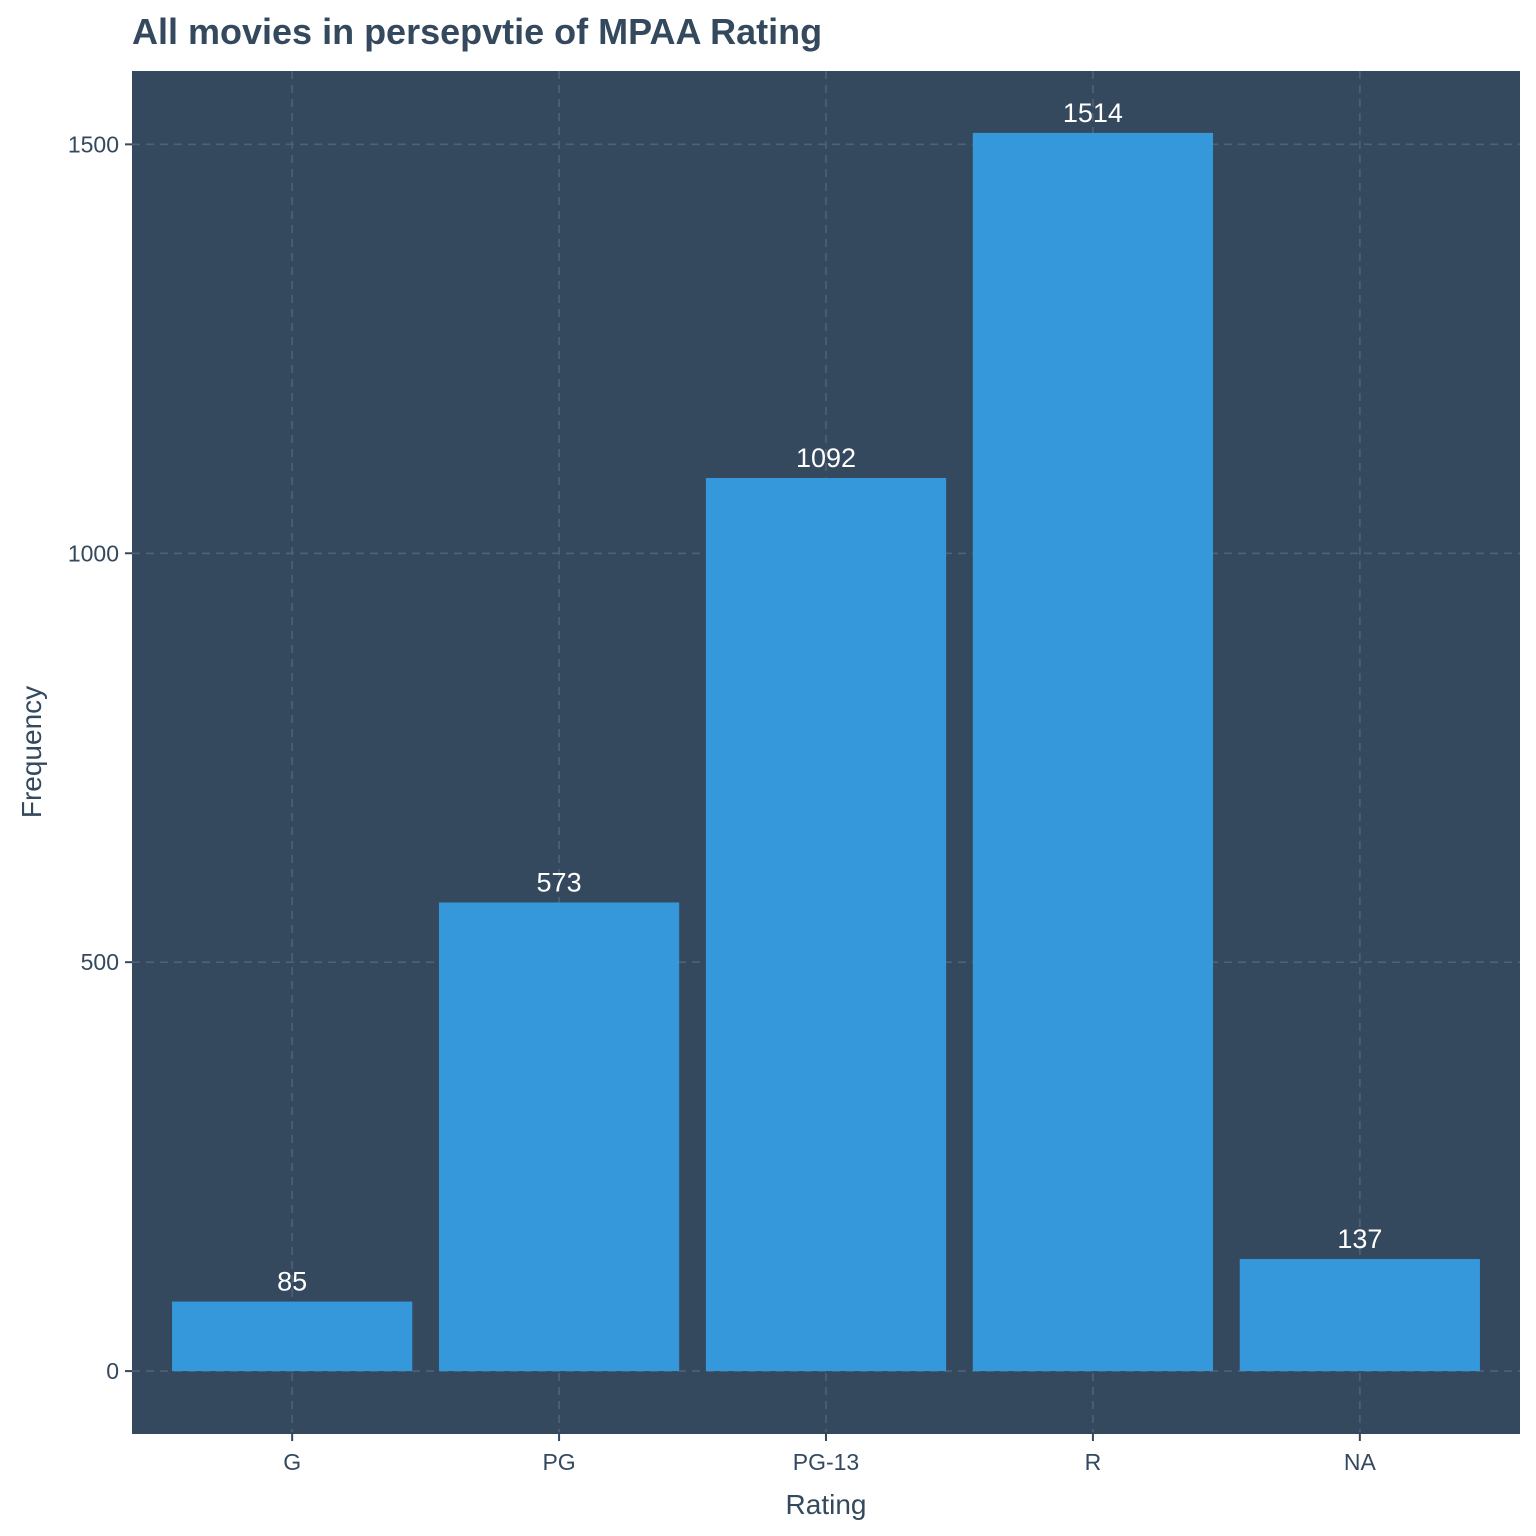 The width and height of the screenshot is (1536, 1536). Describe the element at coordinates (826, 1504) in the screenshot. I see `x-axis-title: Rating` at that location.